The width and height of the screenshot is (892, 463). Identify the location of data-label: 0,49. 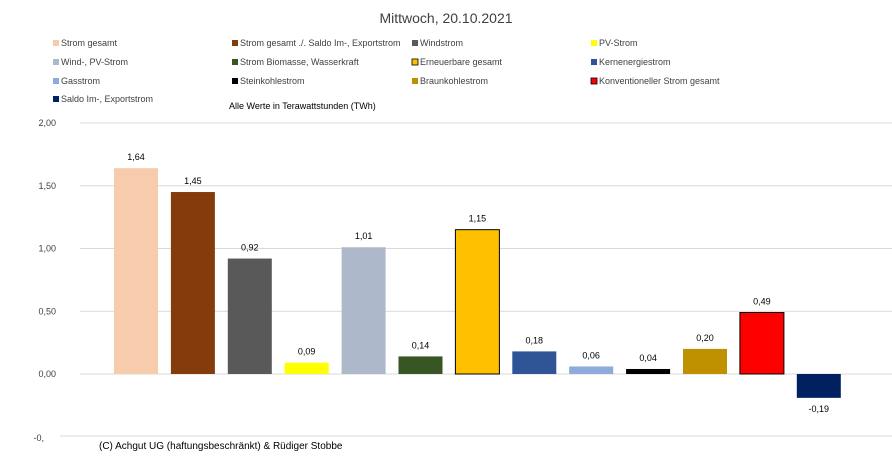
(762, 302).